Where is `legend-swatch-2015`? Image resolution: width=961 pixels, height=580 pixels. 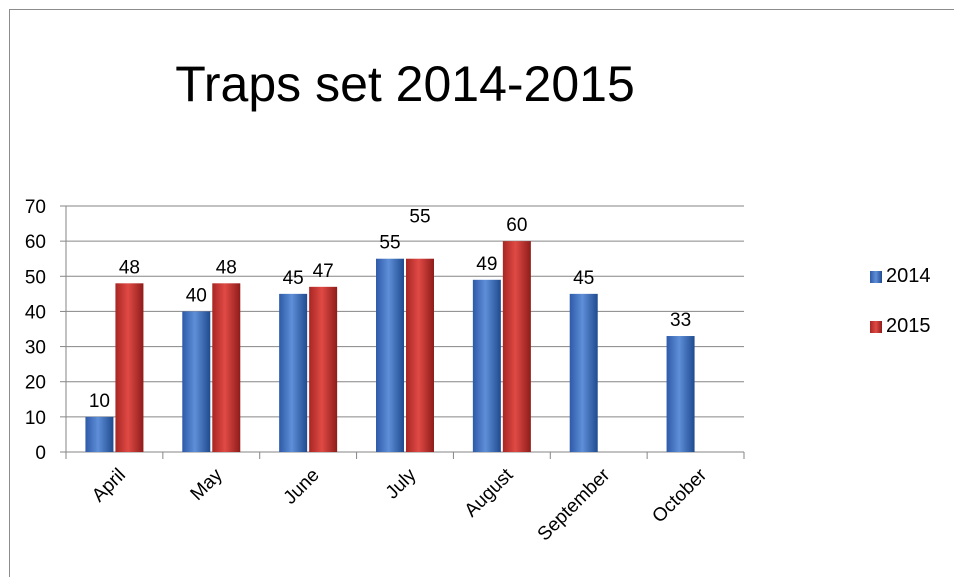 legend-swatch-2015 is located at coordinates (876, 326).